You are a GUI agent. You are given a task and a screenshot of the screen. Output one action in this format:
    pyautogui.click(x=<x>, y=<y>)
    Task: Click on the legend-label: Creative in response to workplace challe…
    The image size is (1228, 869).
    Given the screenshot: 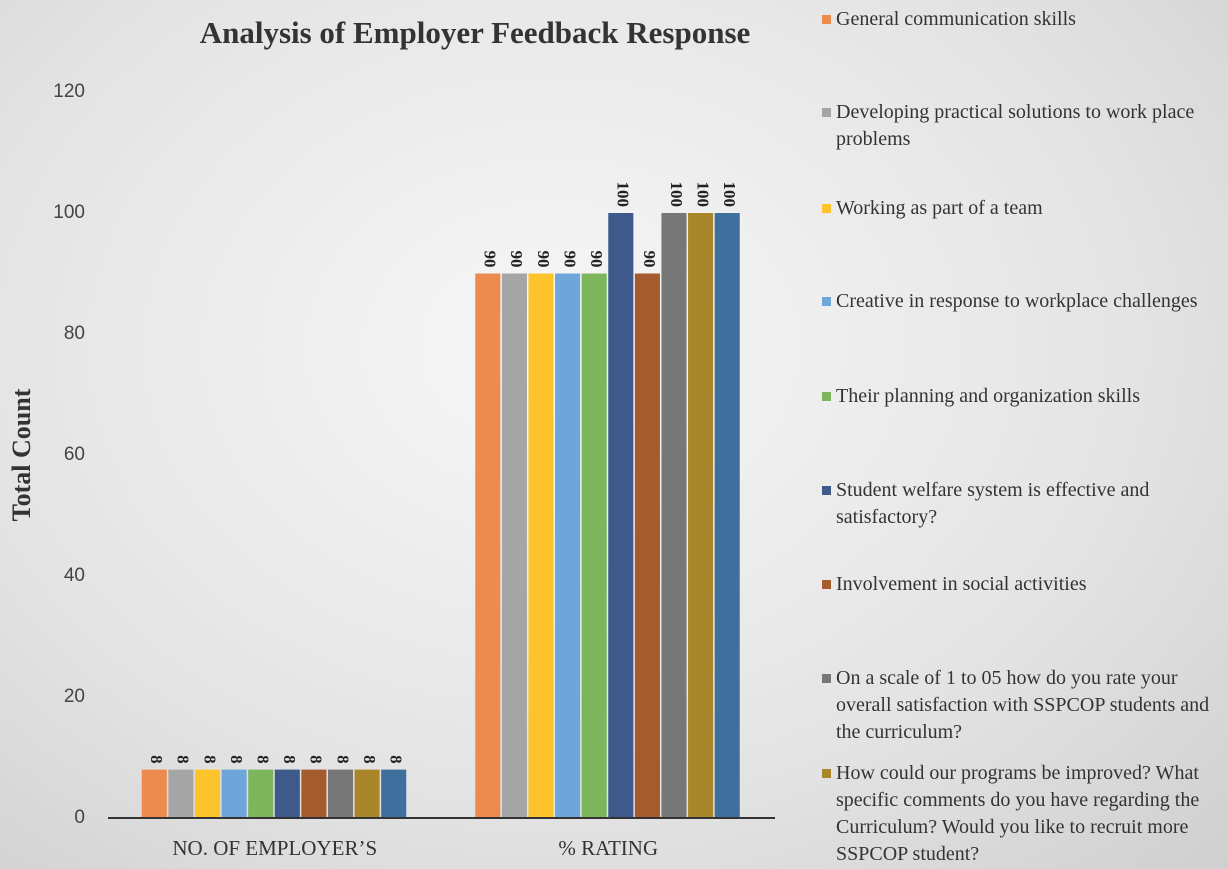 What is the action you would take?
    pyautogui.click(x=1017, y=301)
    